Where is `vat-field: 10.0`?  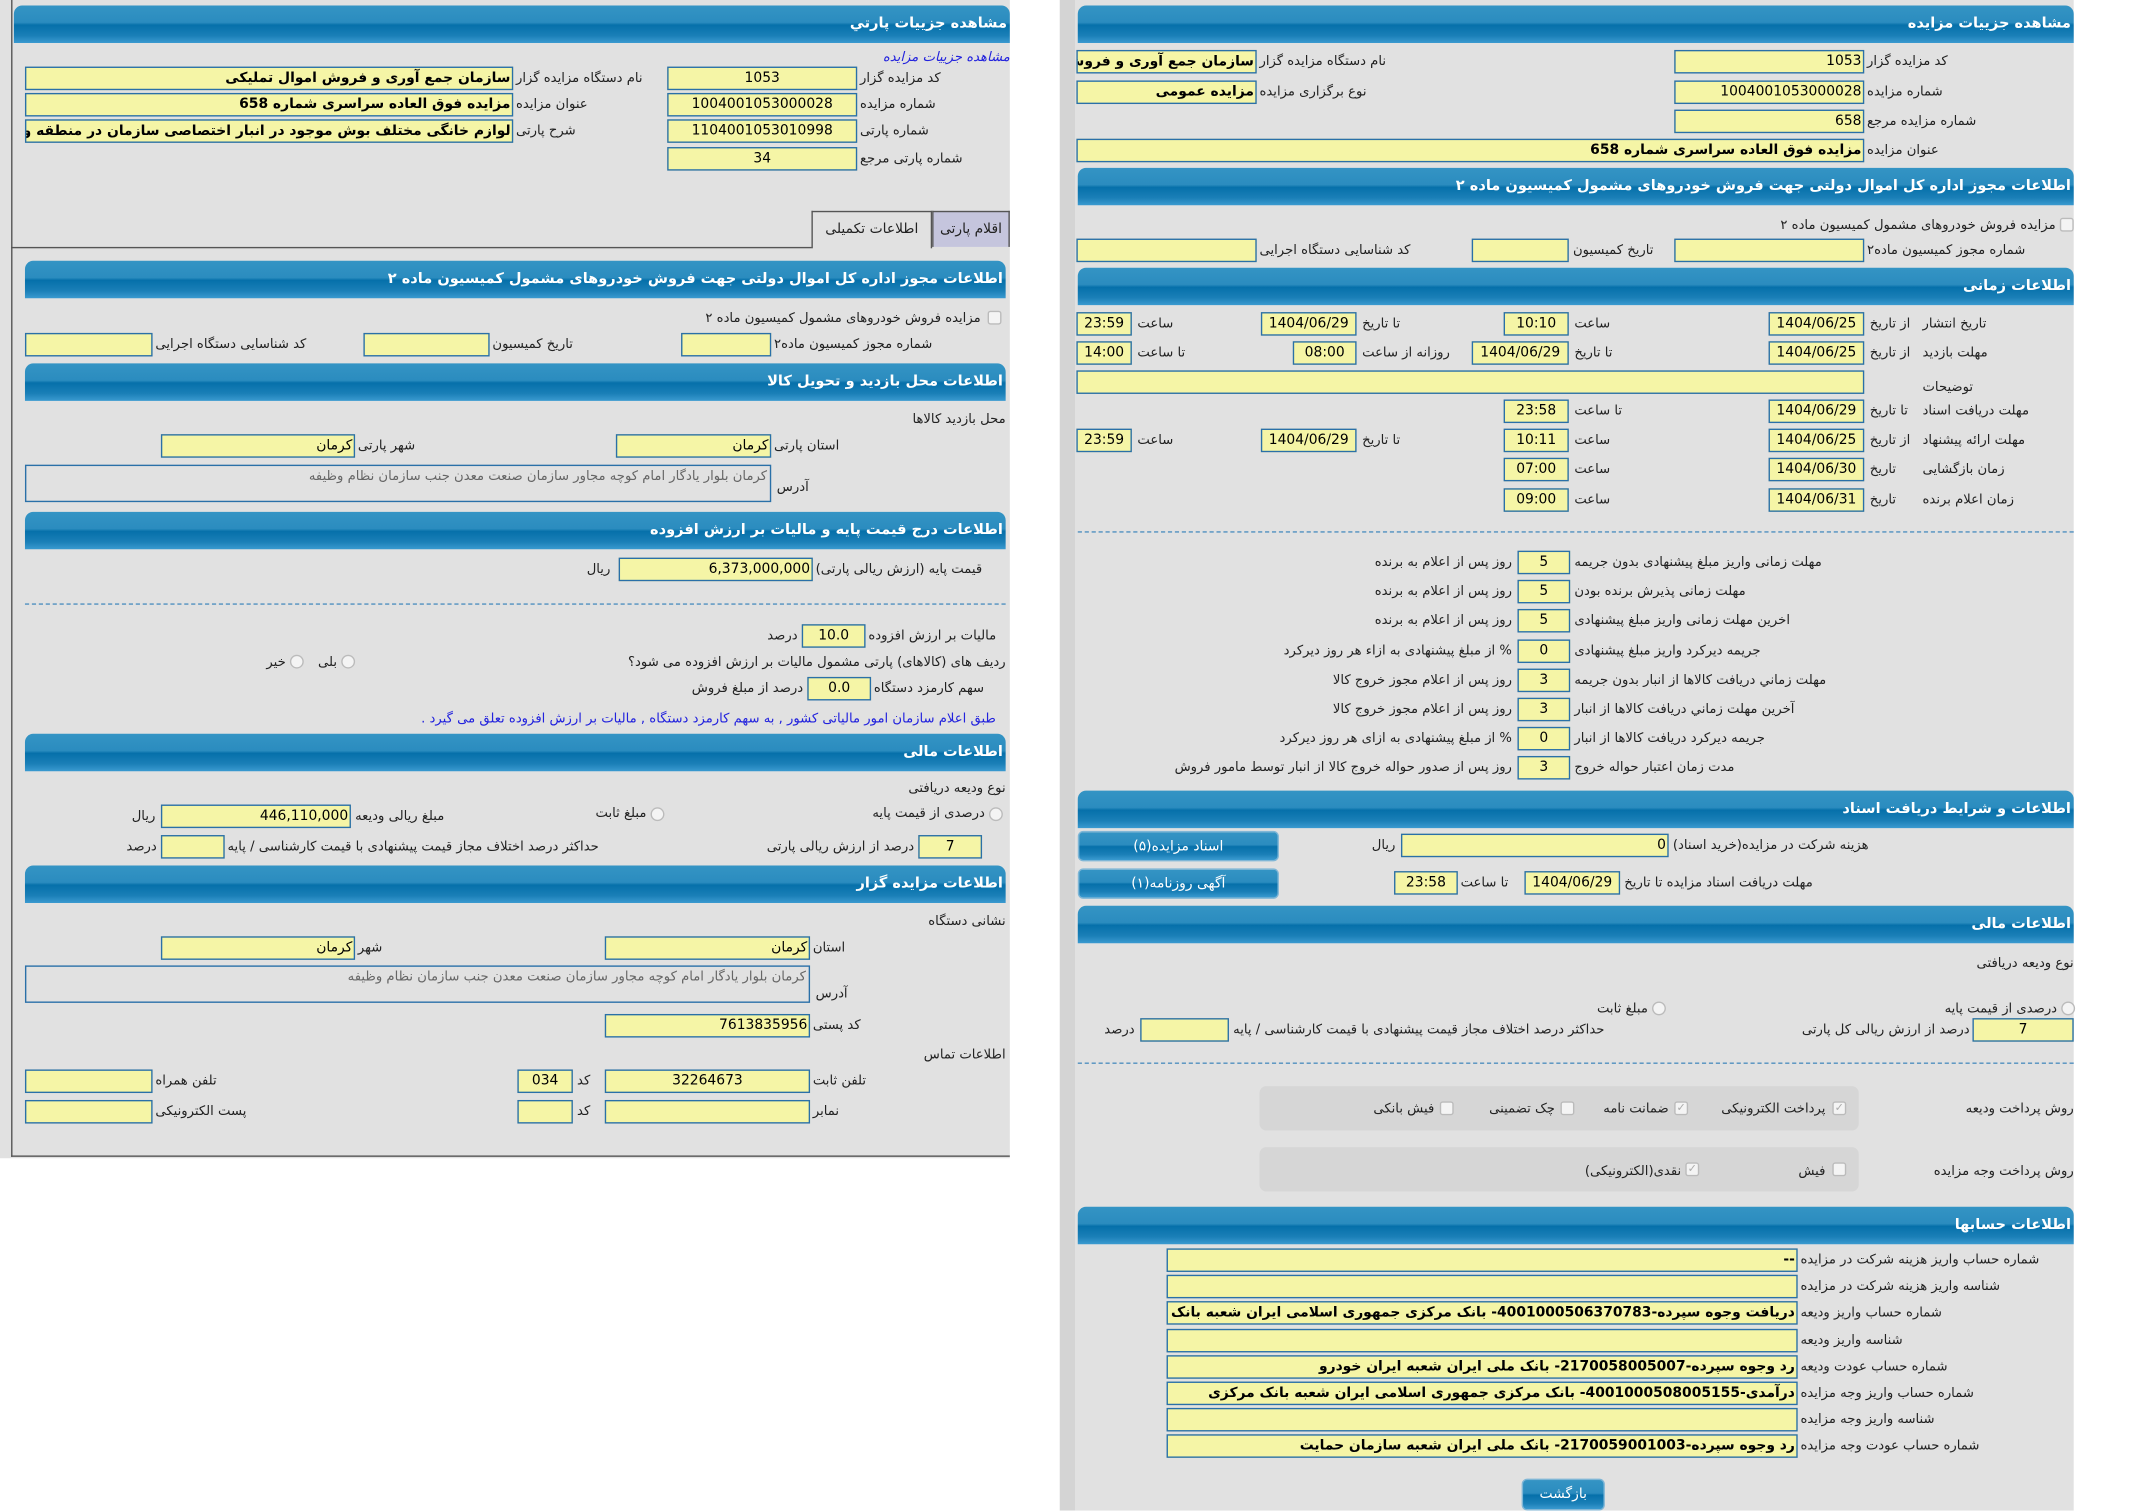
vat-field: 10.0 is located at coordinates (833, 636).